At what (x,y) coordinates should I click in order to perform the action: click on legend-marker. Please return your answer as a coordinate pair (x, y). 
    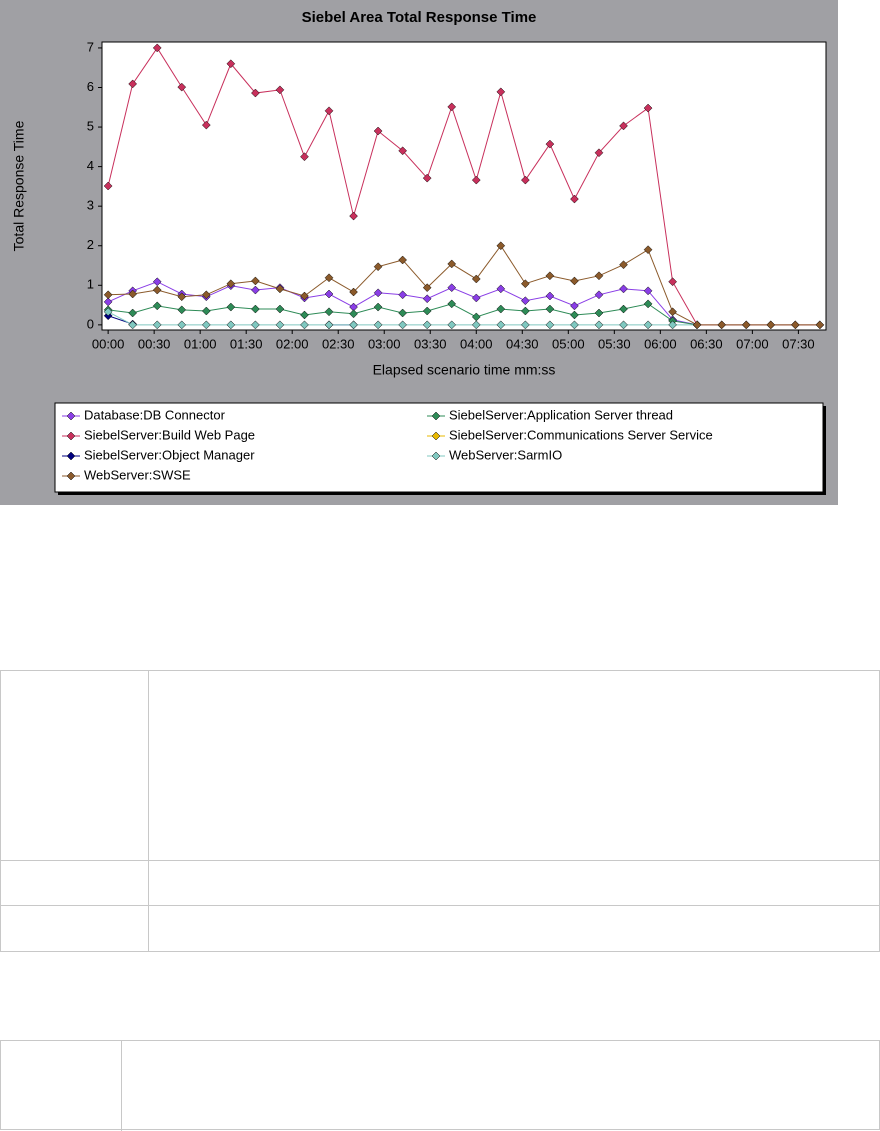
    Looking at the image, I should click on (71, 456).